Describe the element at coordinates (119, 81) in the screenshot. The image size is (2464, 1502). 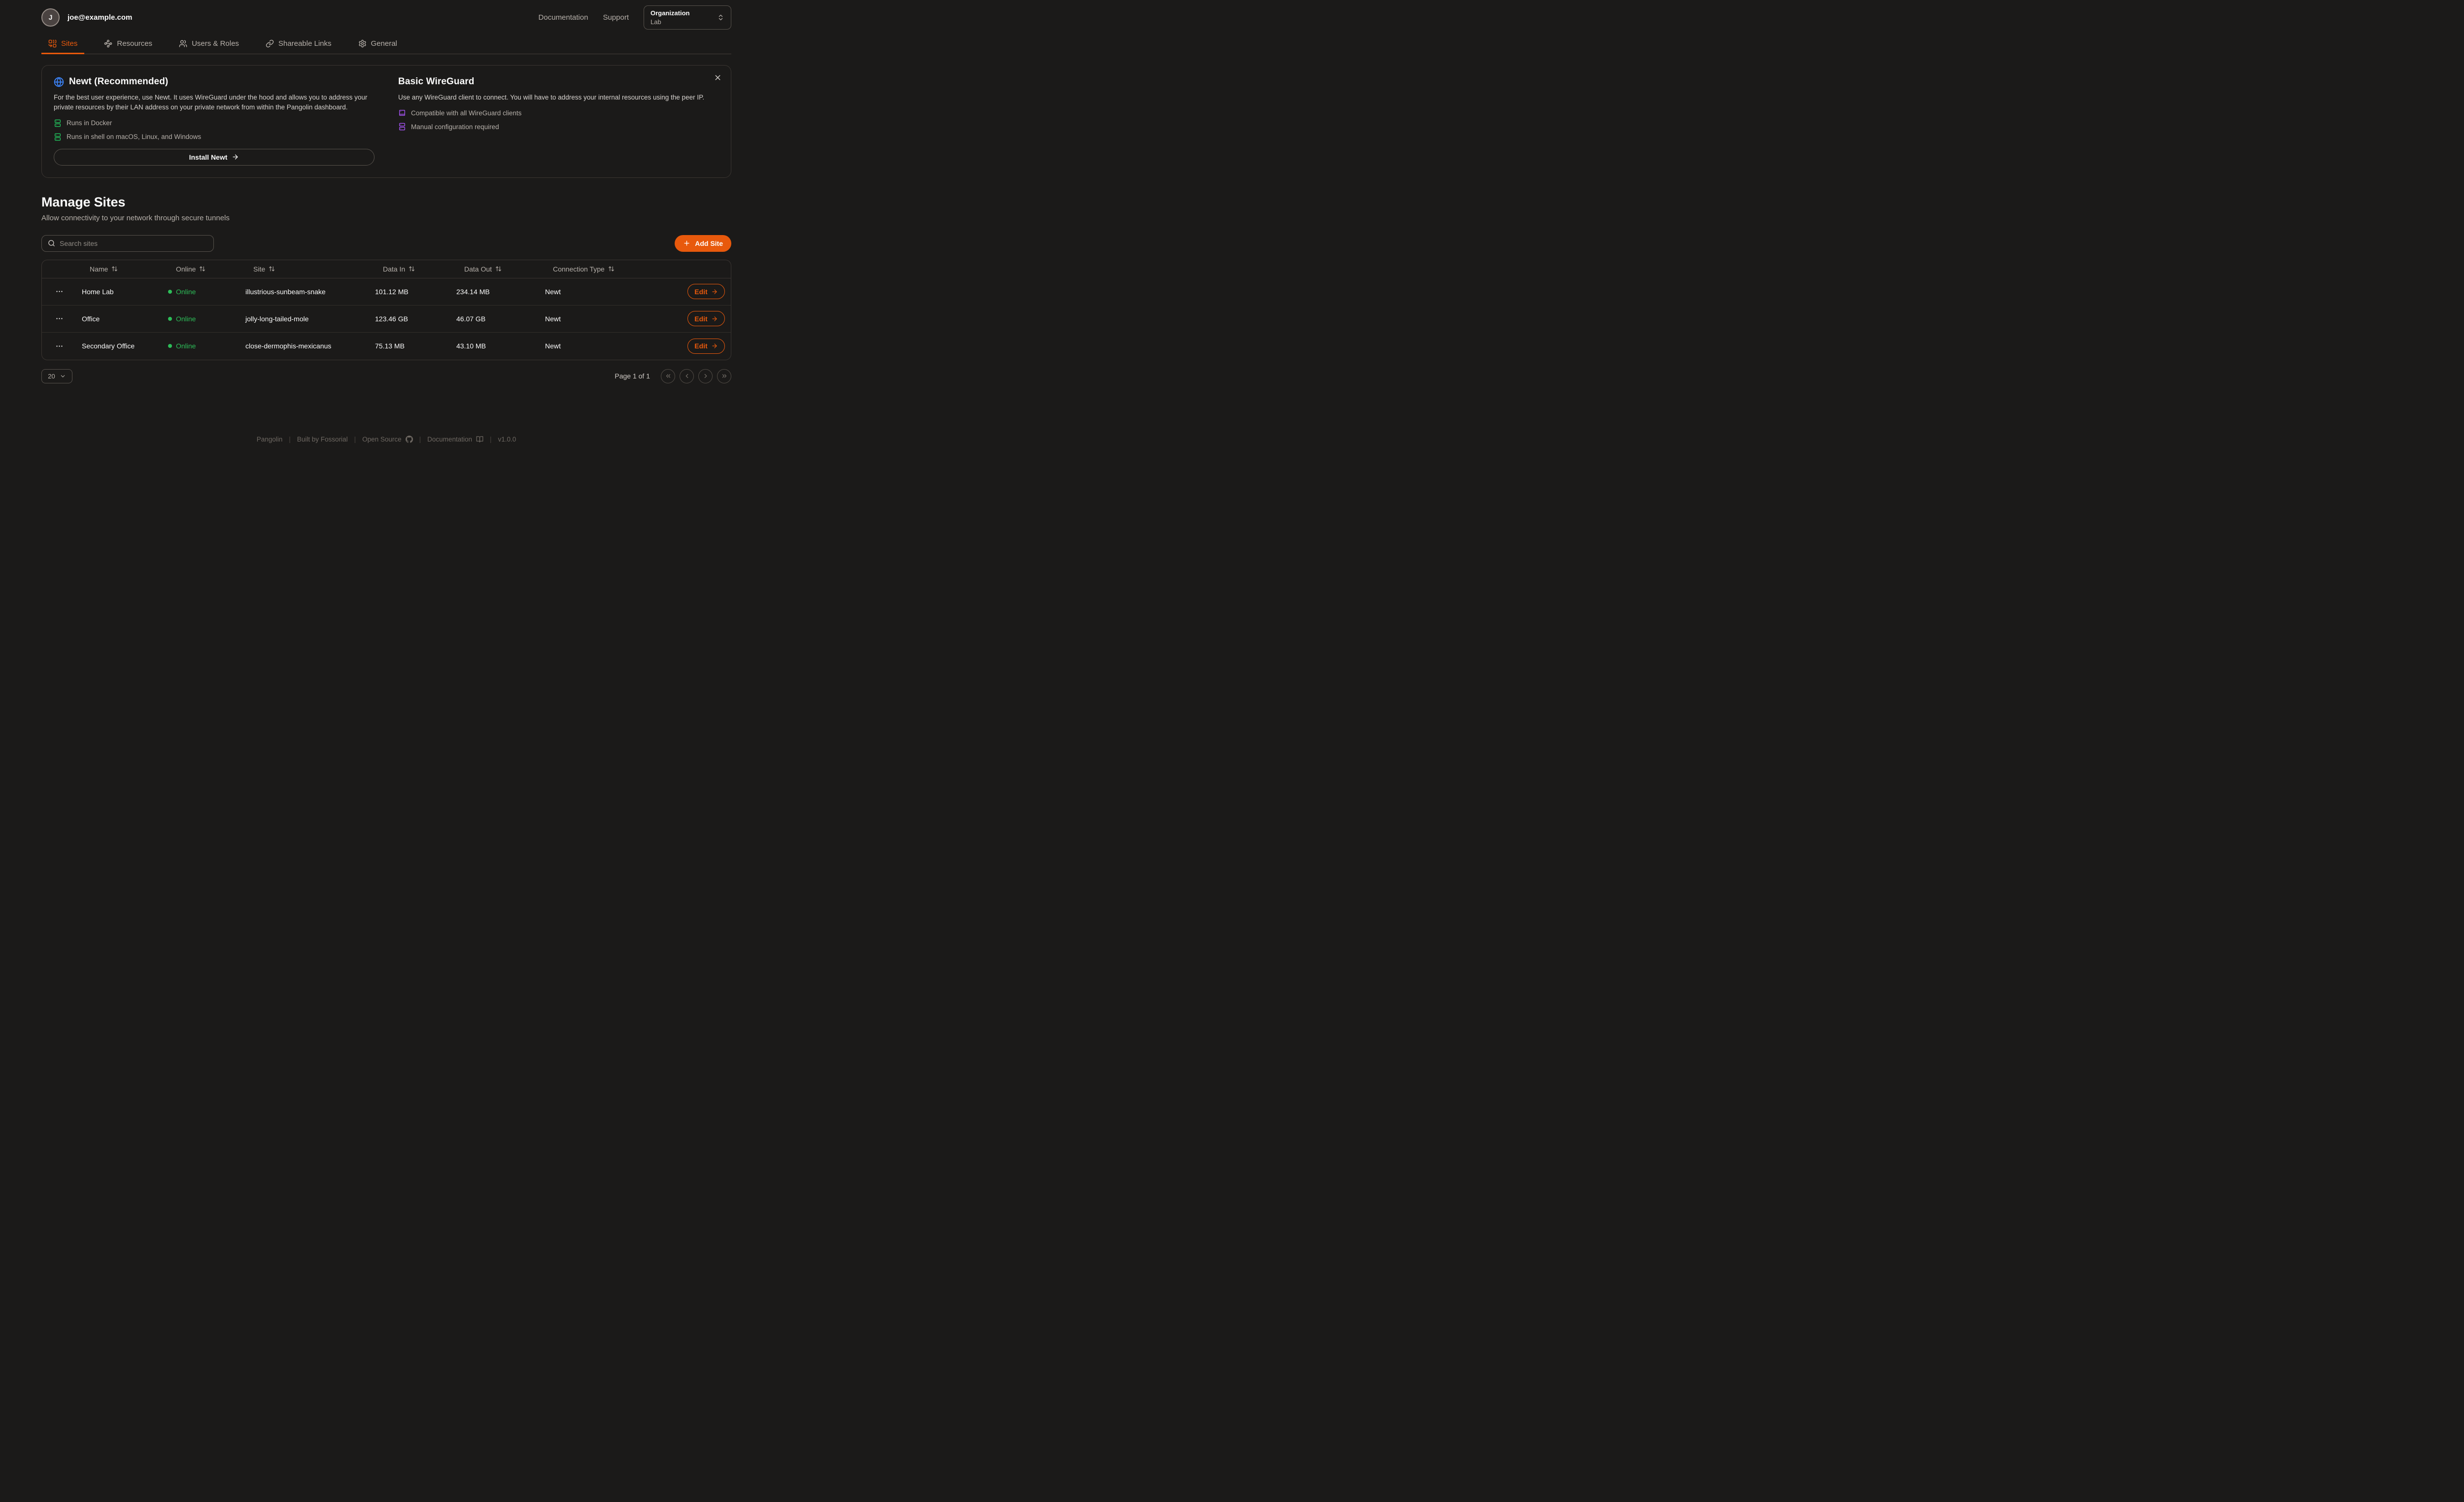
I see `newt-title: Newt (Recommended)` at that location.